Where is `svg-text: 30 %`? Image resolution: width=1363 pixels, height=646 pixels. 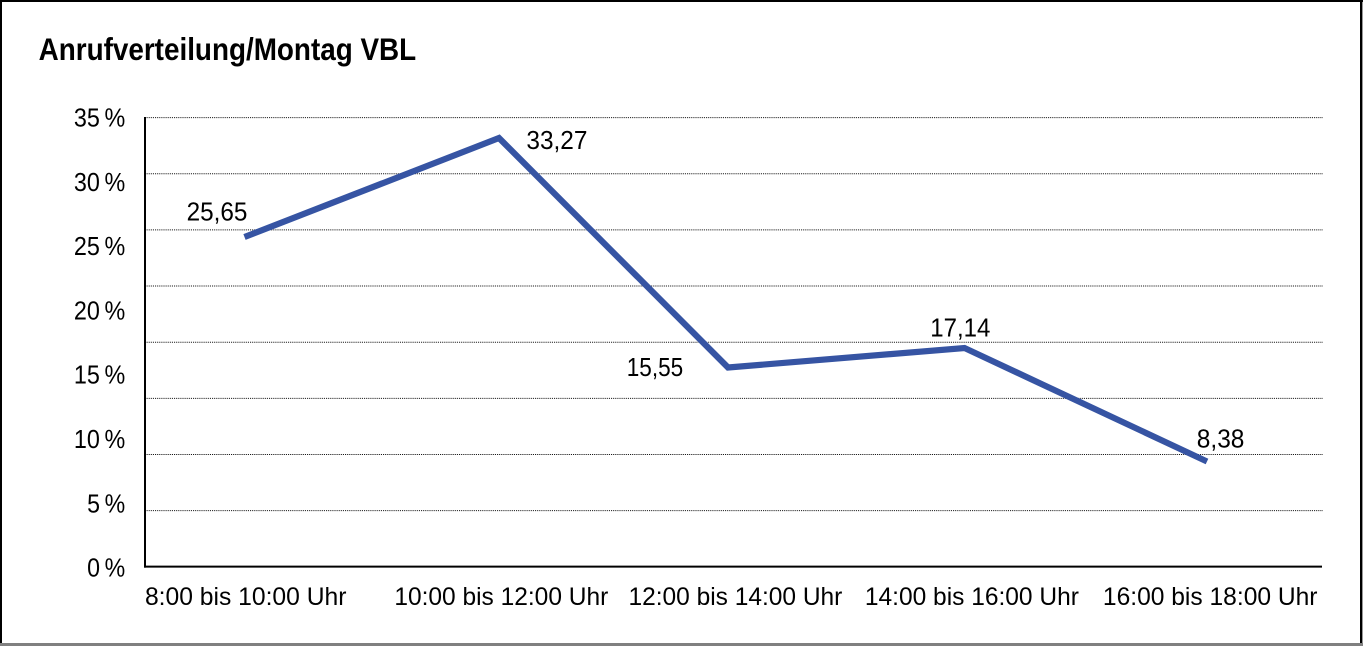 svg-text: 30 % is located at coordinates (99, 182).